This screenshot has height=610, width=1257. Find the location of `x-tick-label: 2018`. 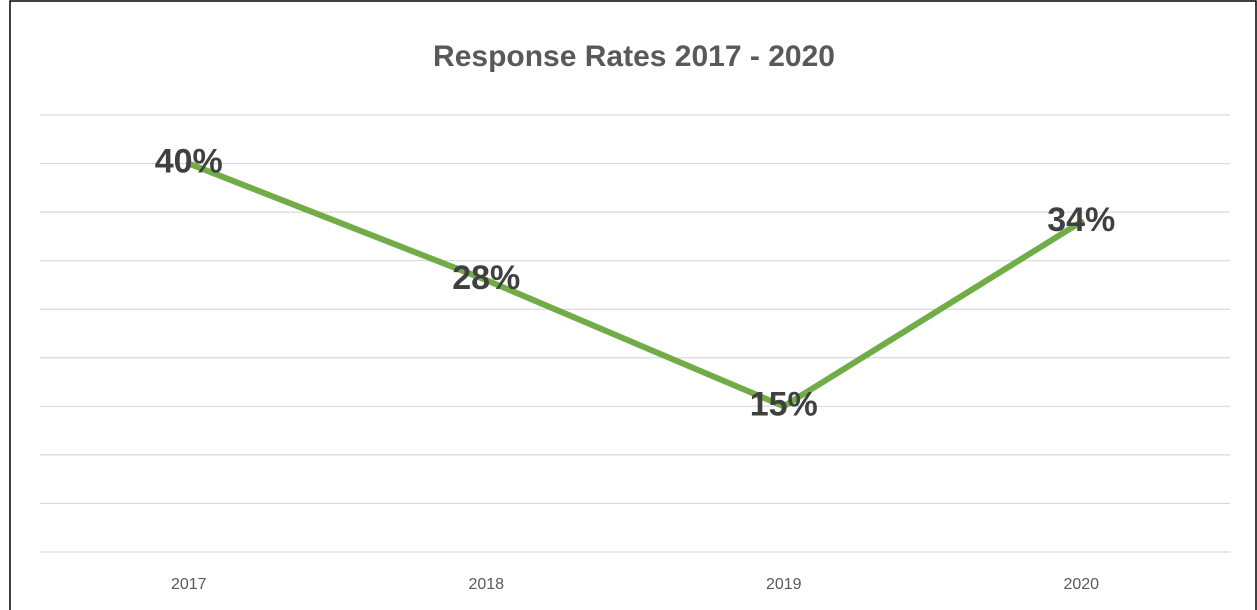

x-tick-label: 2018 is located at coordinates (486, 584).